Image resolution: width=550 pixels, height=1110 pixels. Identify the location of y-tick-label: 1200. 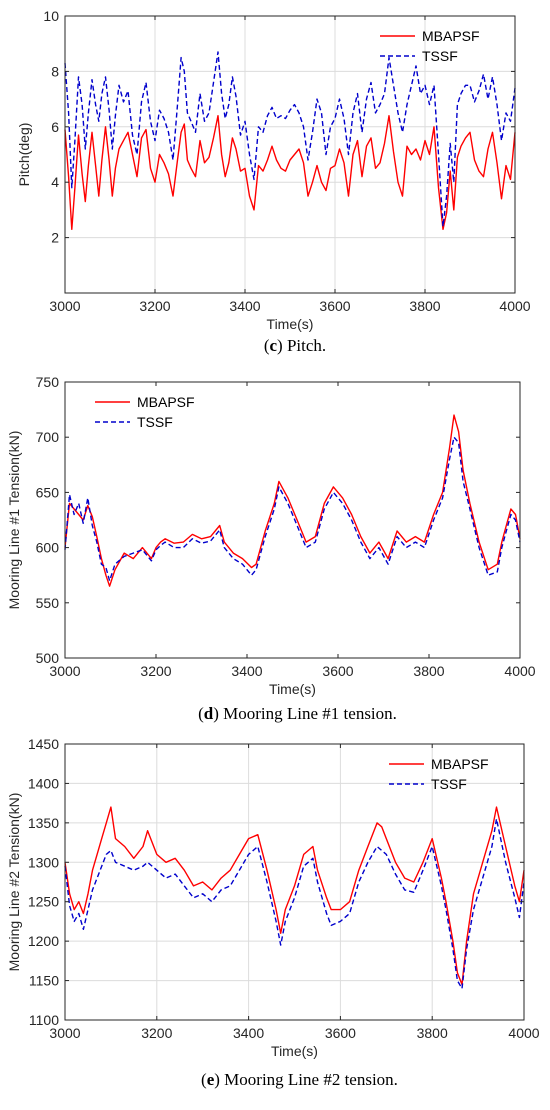
(43, 941).